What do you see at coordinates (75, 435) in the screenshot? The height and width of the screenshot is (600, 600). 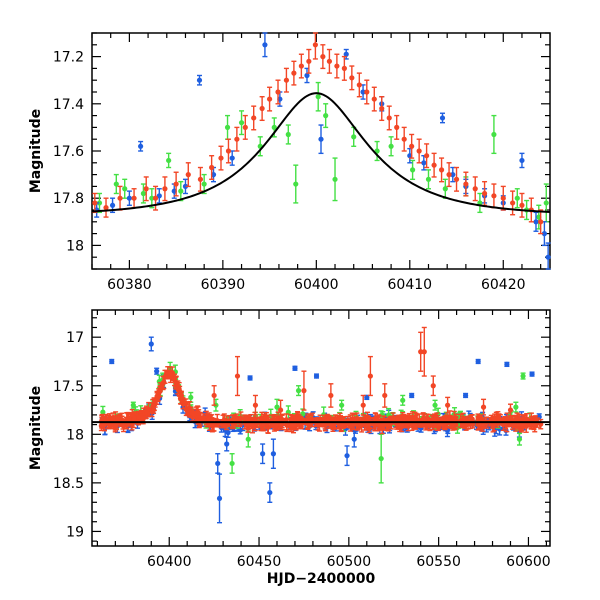 I see `bottom-y-tick-label: 18` at bounding box center [75, 435].